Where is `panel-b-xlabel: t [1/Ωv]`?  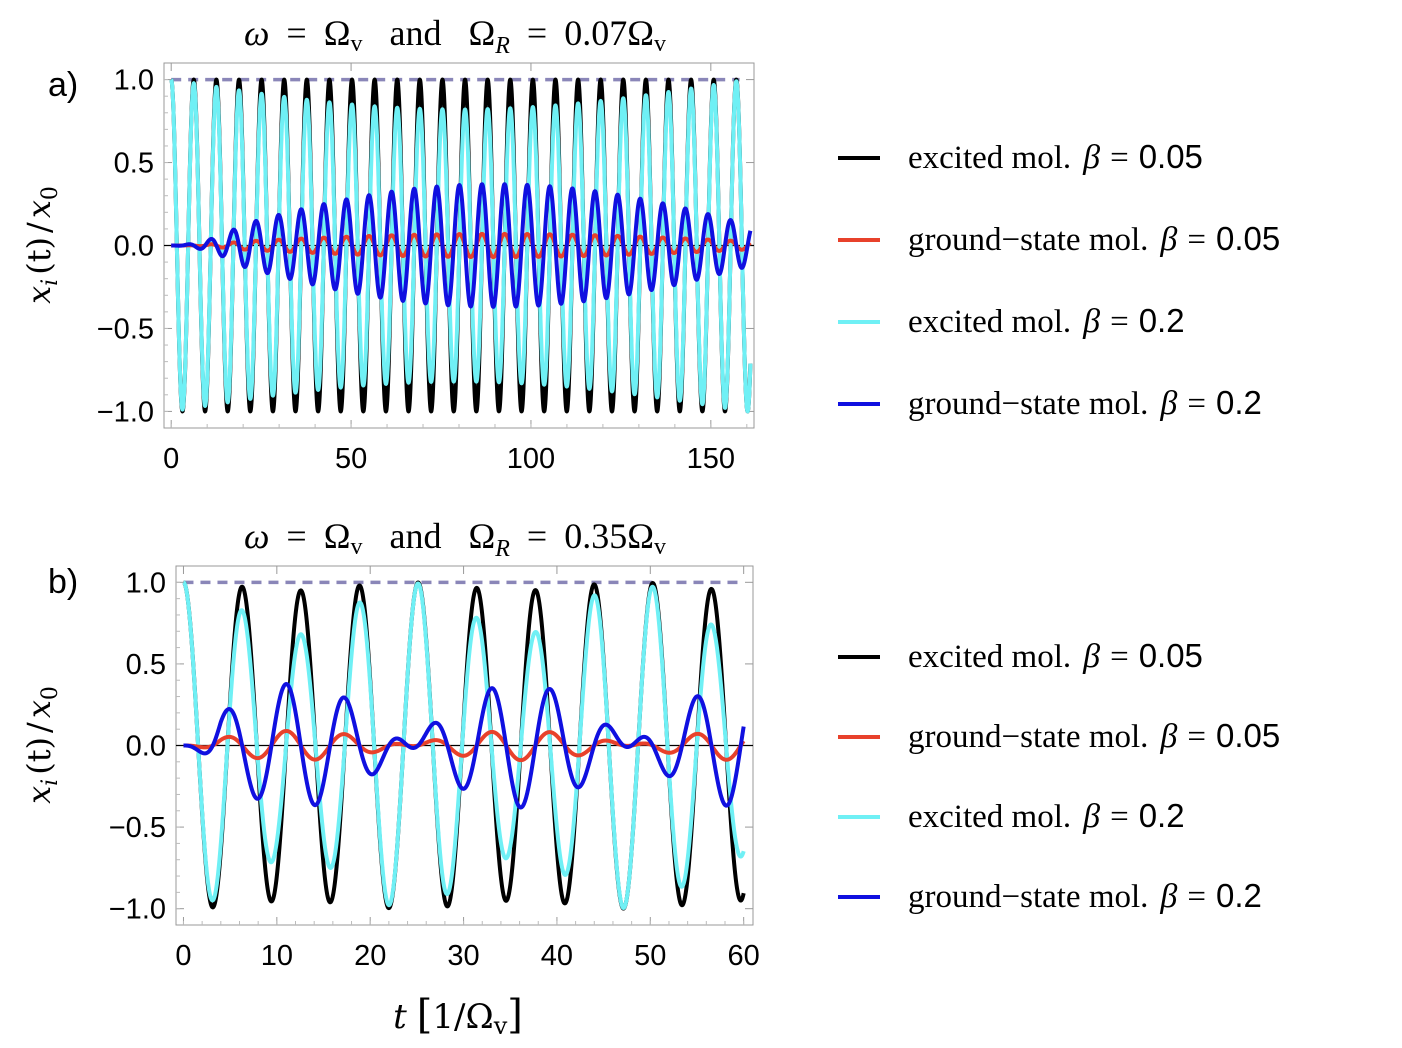
panel-b-xlabel: t [1/Ωv] is located at coordinates (458, 1016).